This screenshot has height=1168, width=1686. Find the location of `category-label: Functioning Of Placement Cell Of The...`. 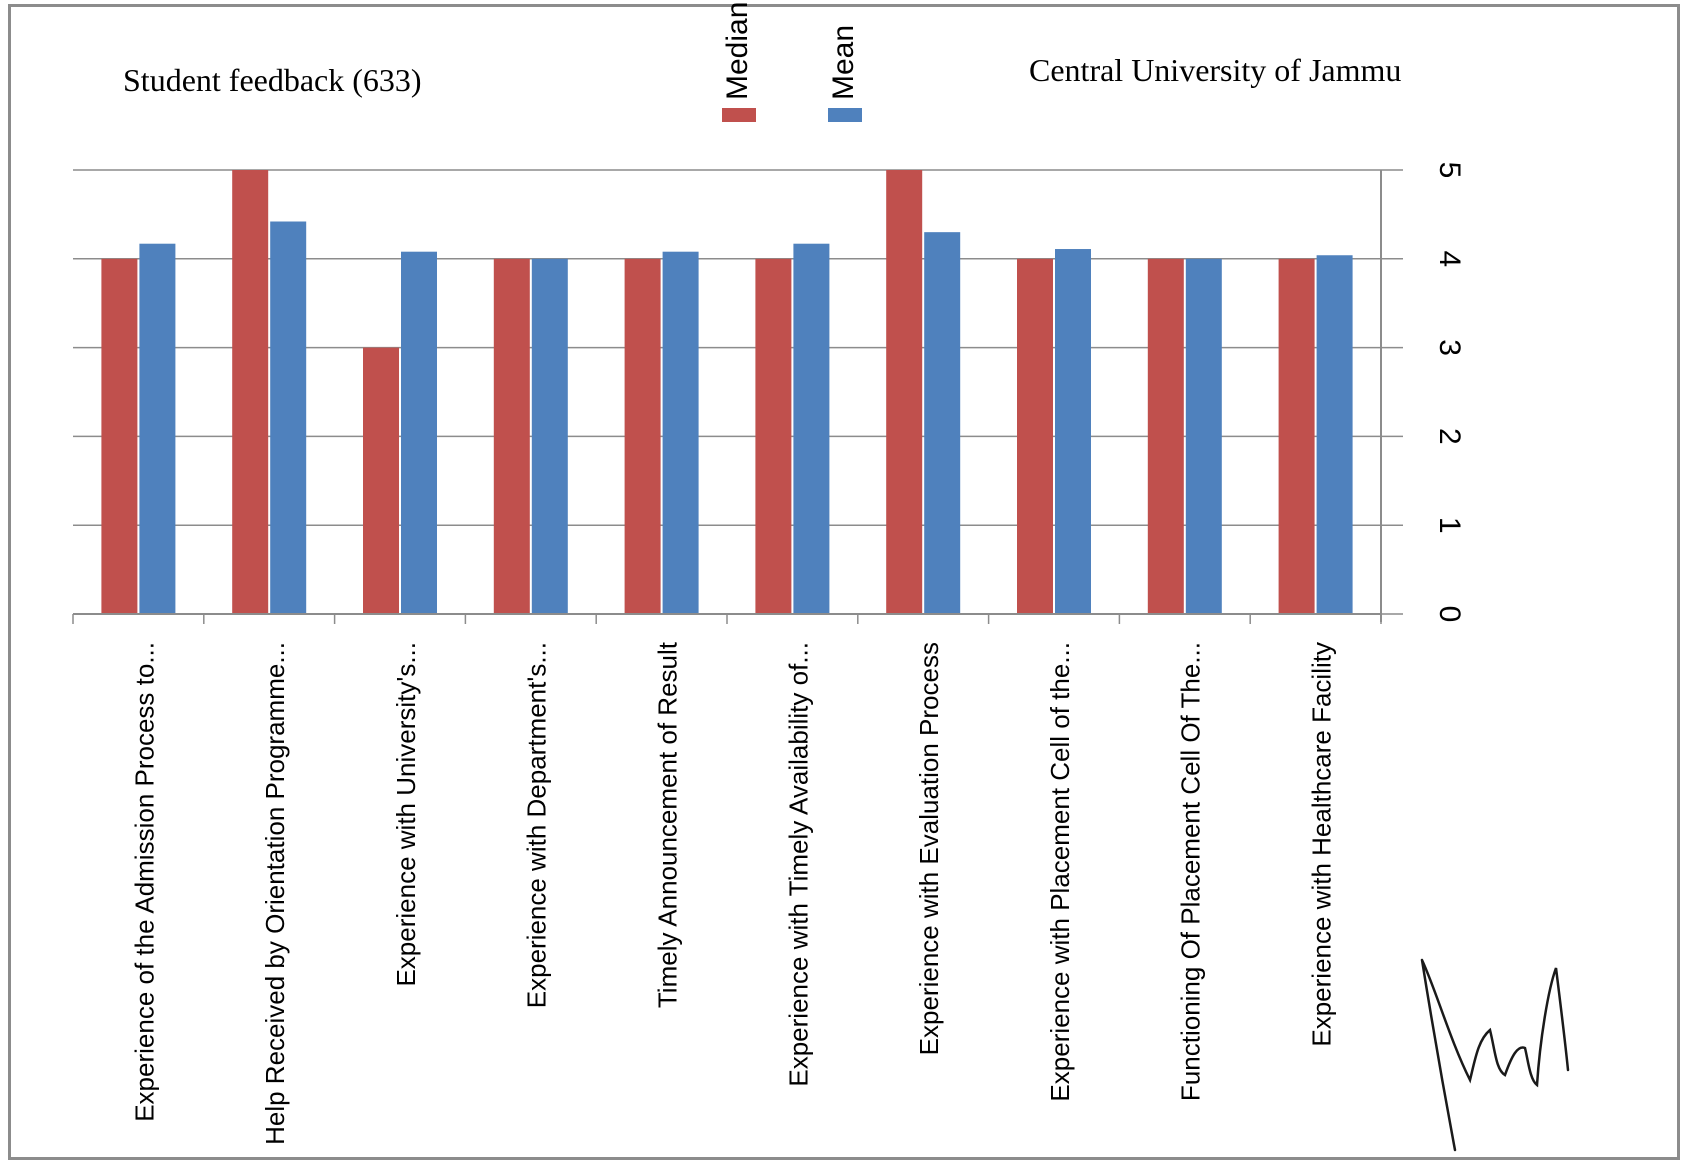

category-label: Functioning Of Placement Cell Of The... is located at coordinates (1191, 871).